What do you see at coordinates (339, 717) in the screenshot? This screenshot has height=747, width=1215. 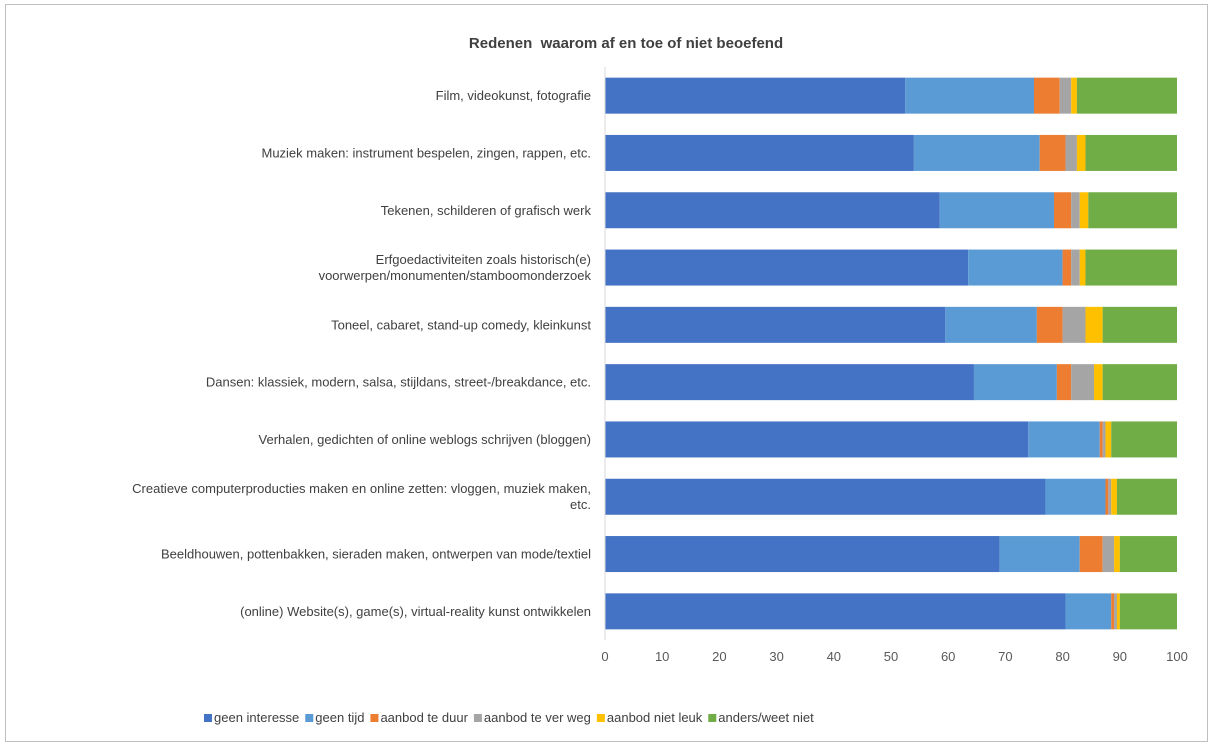 I see `legend-label-2: geen tijd` at bounding box center [339, 717].